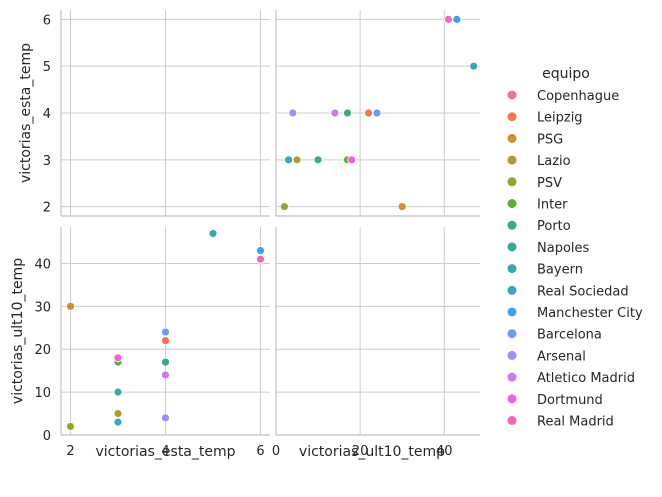  Describe the element at coordinates (569, 335) in the screenshot. I see `legend-entry-label: Barcelona` at that location.